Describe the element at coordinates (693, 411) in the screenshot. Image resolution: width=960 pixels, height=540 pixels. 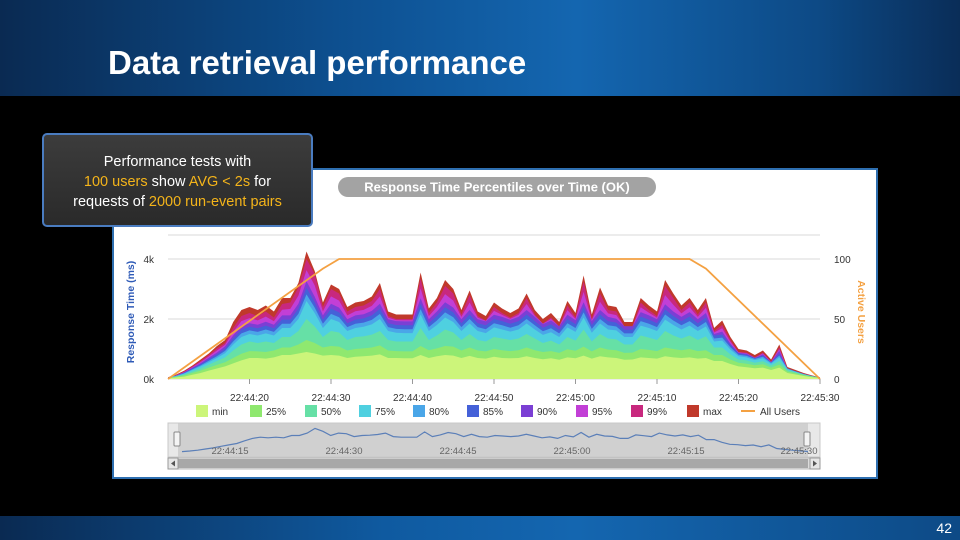
I see `legend-swatch-max` at that location.